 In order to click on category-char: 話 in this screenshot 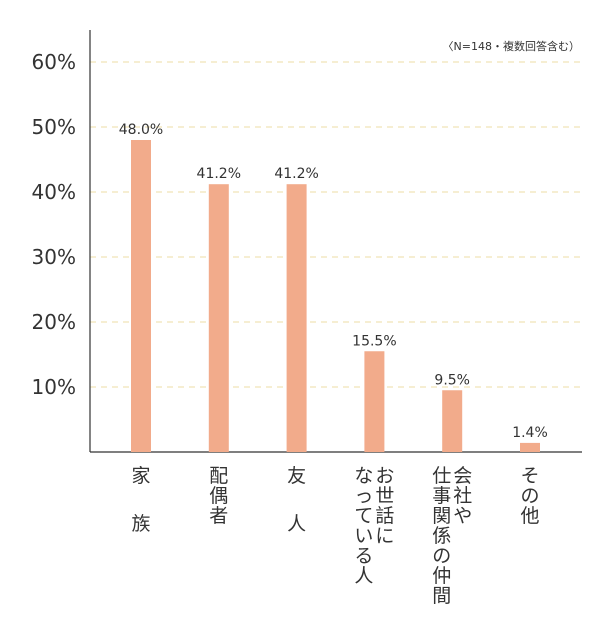, I will do `click(384, 516)`.